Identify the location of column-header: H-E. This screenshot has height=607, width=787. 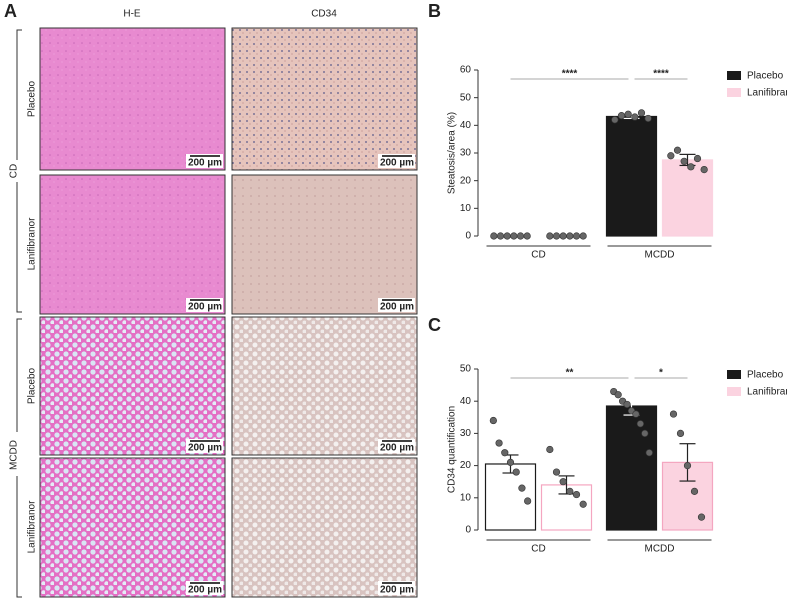
(132, 14).